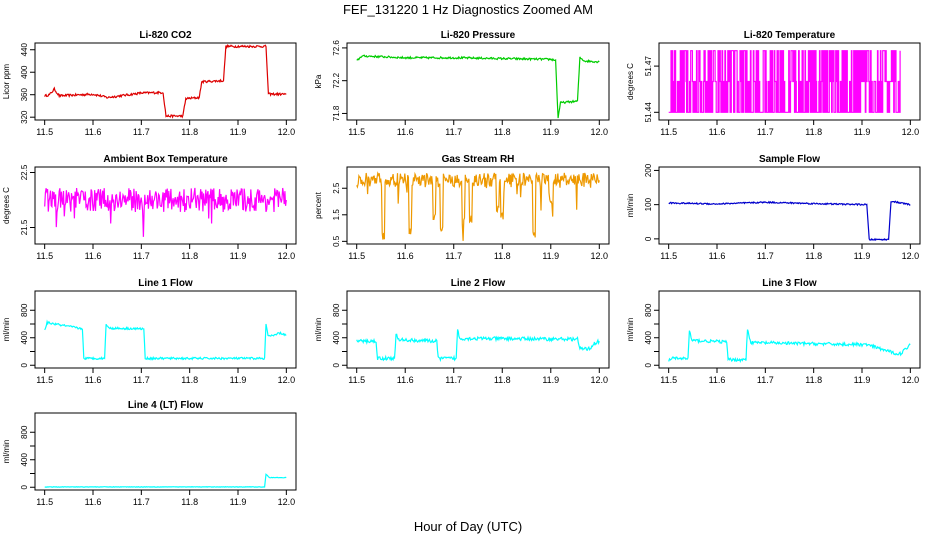 Image resolution: width=936 pixels, height=545 pixels. What do you see at coordinates (789, 159) in the screenshot?
I see `panel-title: Sample Flow` at bounding box center [789, 159].